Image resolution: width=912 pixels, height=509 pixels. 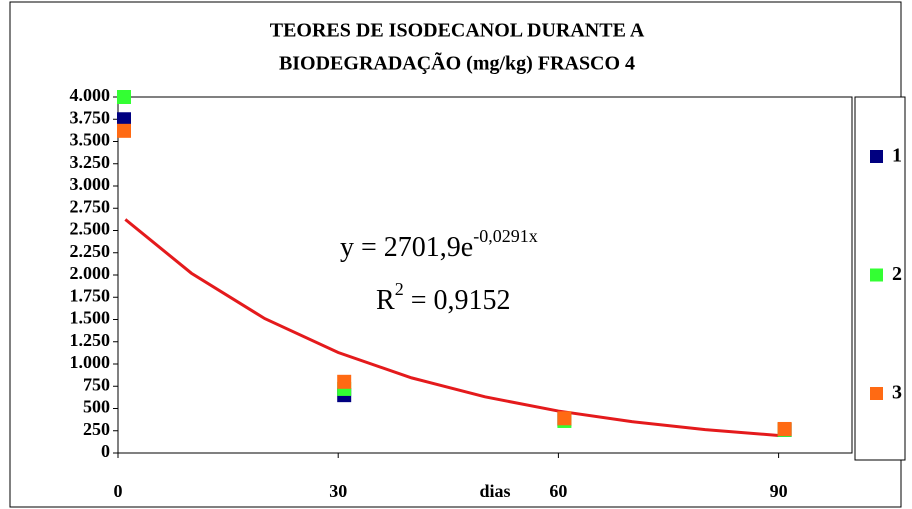 What do you see at coordinates (338, 491) in the screenshot?
I see `x-tick-label: 30` at bounding box center [338, 491].